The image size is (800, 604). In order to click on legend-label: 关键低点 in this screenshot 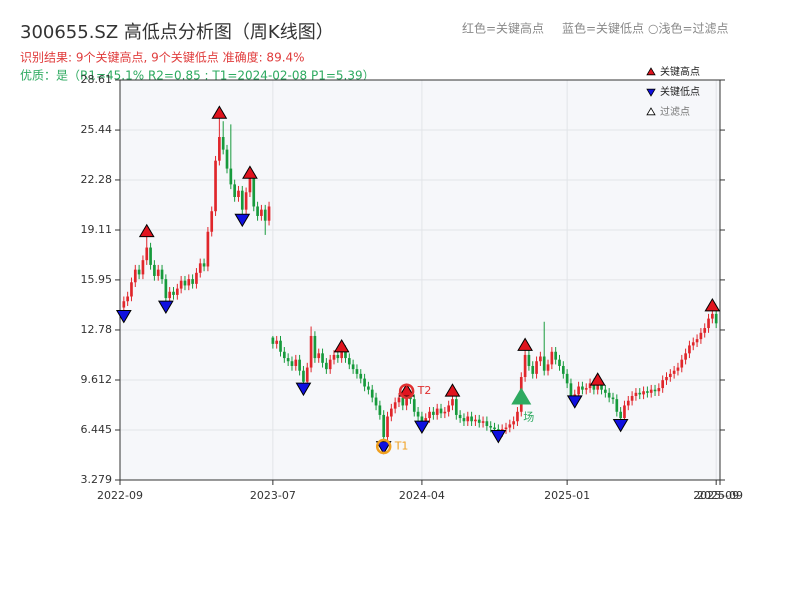, I will do `click(680, 91)`.